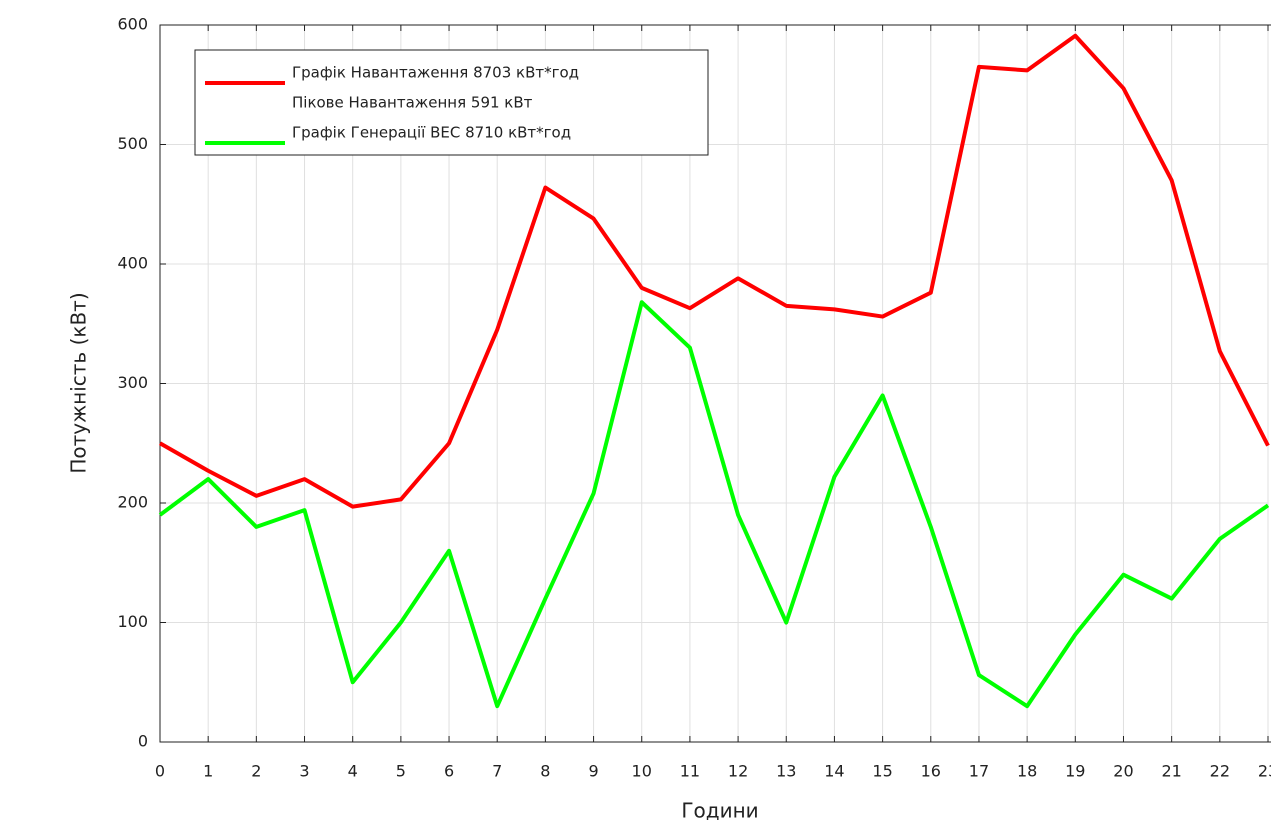  I want to click on x-tick-label: 22, so click(1220, 771).